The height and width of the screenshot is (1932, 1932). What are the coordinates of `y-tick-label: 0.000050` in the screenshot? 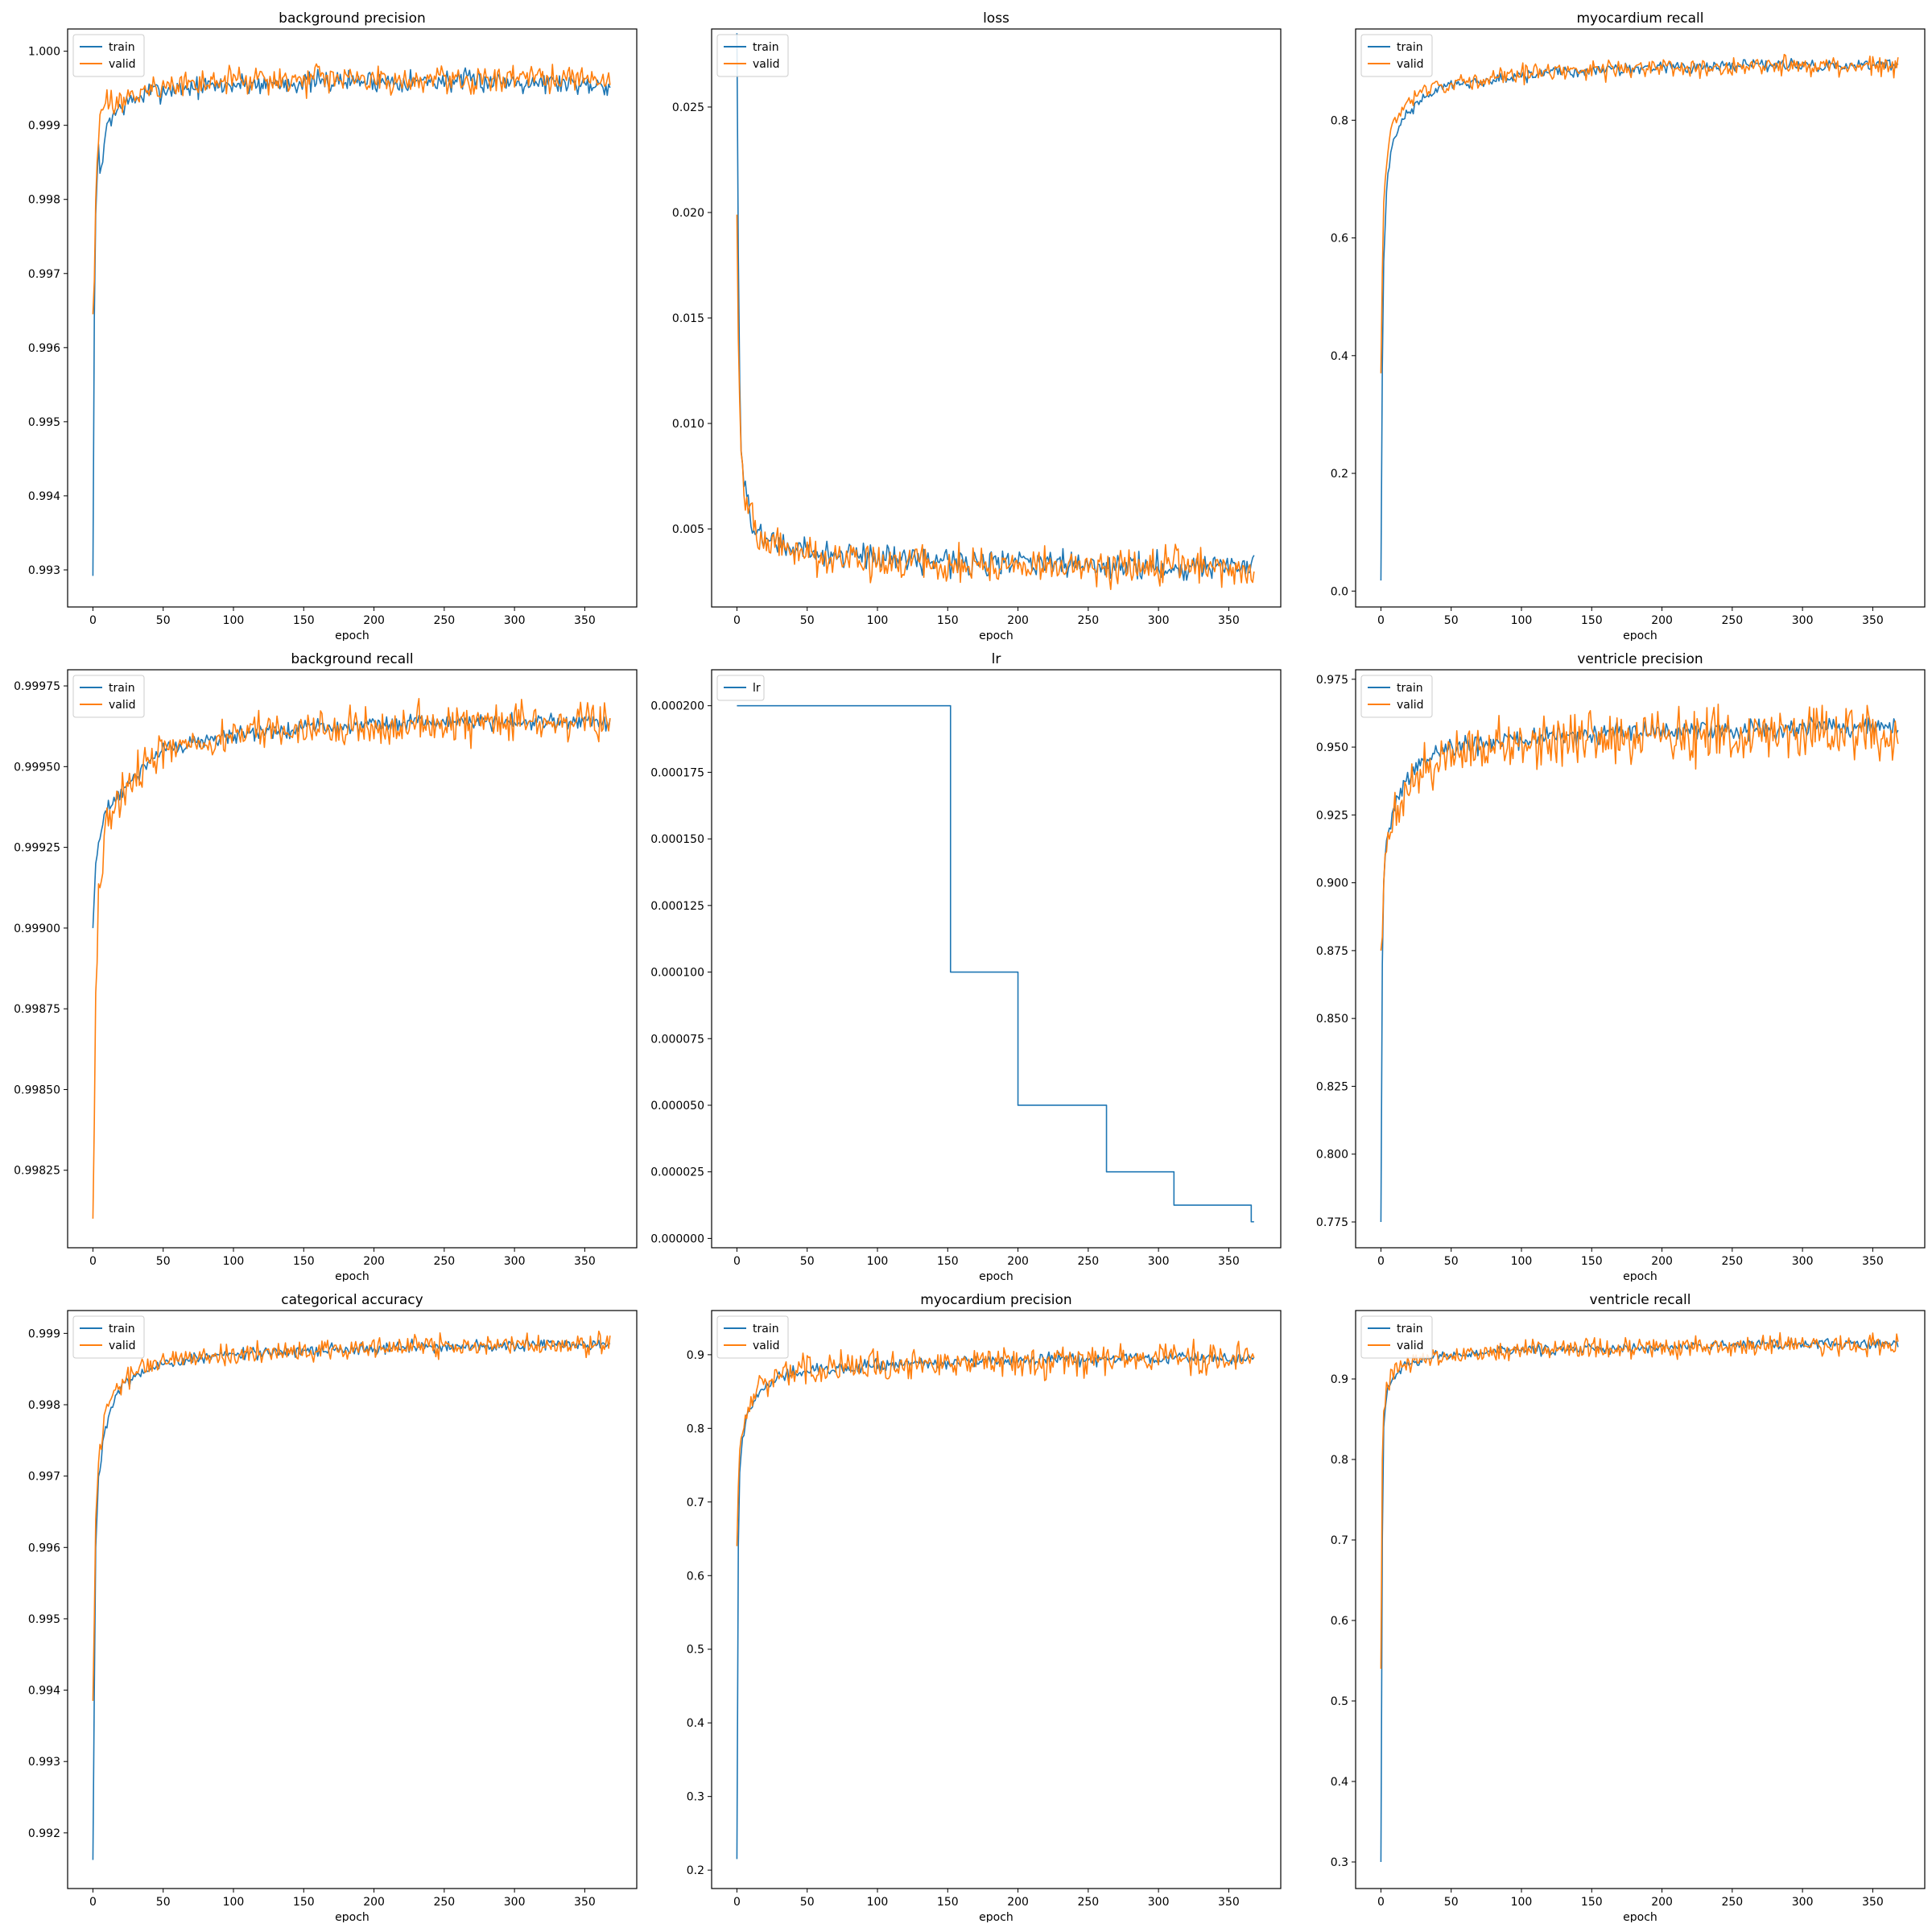 It's located at (677, 1106).